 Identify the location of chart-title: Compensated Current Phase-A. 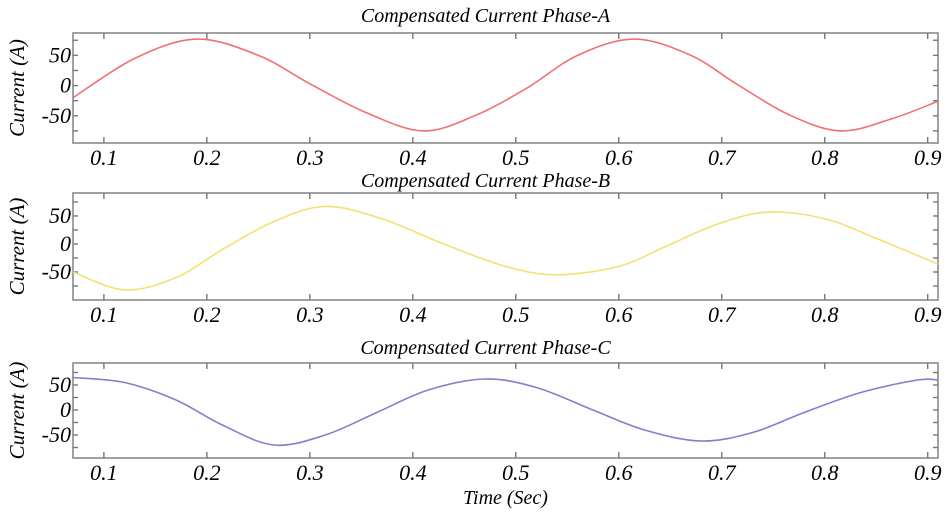
(486, 16).